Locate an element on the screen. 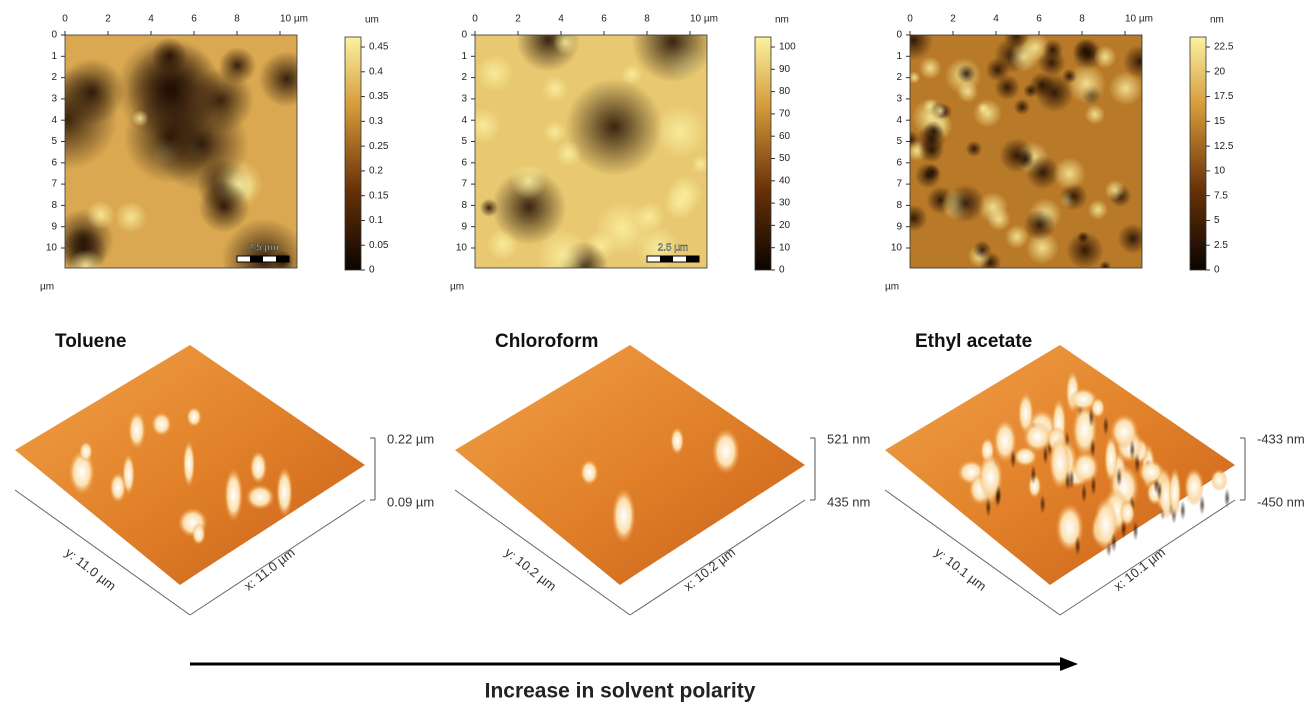 The height and width of the screenshot is (704, 1306). colorbar-tick-label: 0.3 is located at coordinates (376, 121).